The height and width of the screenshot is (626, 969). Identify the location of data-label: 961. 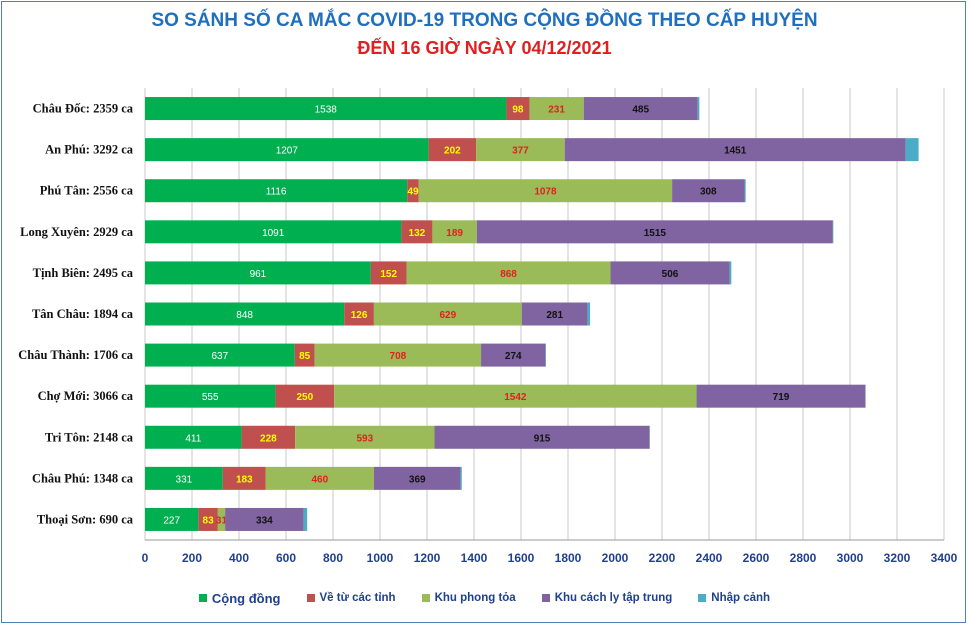
(258, 274).